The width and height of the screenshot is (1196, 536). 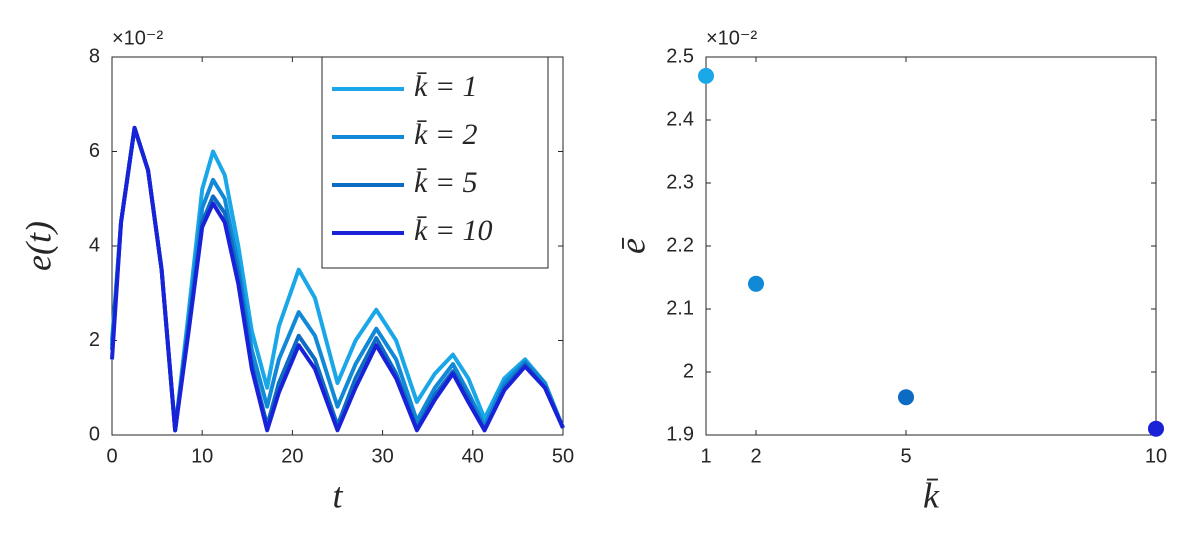 What do you see at coordinates (680, 119) in the screenshot?
I see `y-tick-label: 2.4` at bounding box center [680, 119].